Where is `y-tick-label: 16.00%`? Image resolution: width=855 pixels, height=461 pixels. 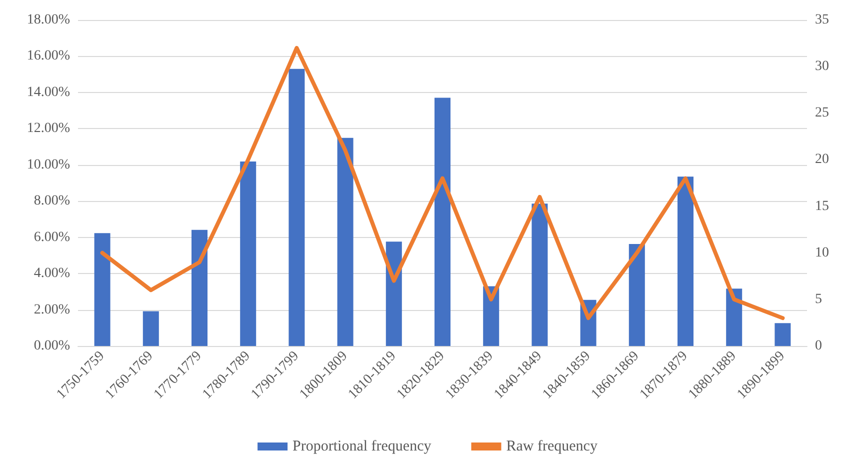
y-tick-label: 16.00% is located at coordinates (48, 56).